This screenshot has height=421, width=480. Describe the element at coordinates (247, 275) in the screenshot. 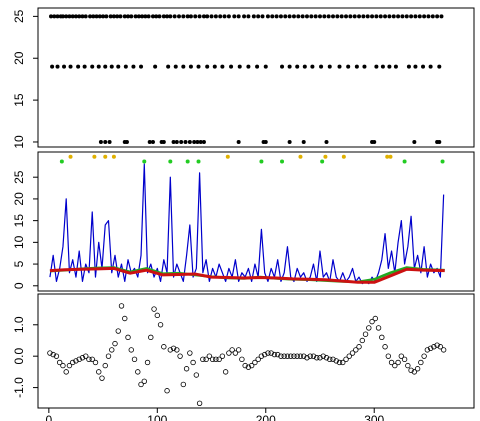

I see `line` at that location.